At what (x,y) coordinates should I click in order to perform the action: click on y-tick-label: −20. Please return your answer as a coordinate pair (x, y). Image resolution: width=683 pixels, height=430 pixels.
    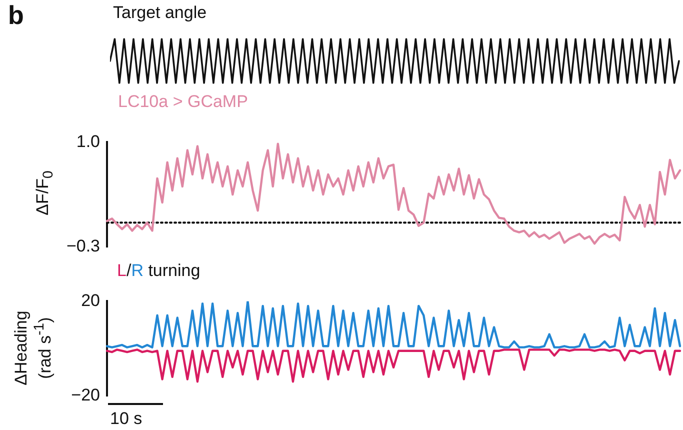
    Looking at the image, I should click on (85, 394).